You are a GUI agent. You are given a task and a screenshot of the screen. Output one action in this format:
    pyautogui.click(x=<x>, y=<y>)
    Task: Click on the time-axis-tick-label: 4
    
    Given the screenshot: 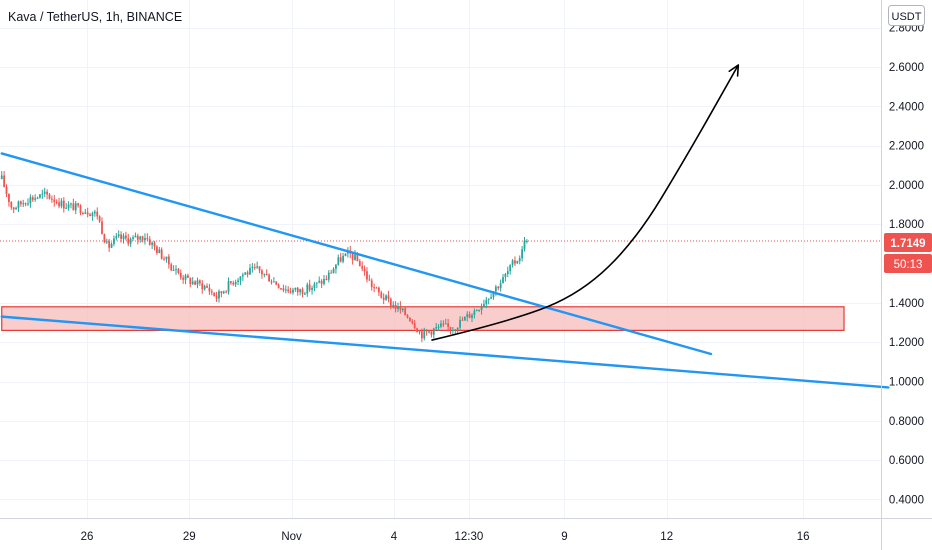 What is the action you would take?
    pyautogui.click(x=394, y=537)
    